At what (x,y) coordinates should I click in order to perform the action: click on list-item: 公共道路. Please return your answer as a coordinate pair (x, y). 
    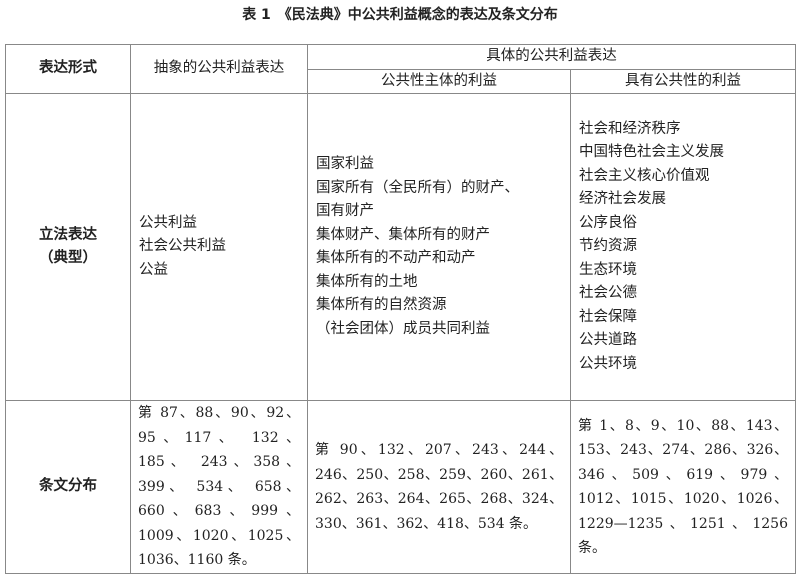
    Looking at the image, I should click on (608, 340).